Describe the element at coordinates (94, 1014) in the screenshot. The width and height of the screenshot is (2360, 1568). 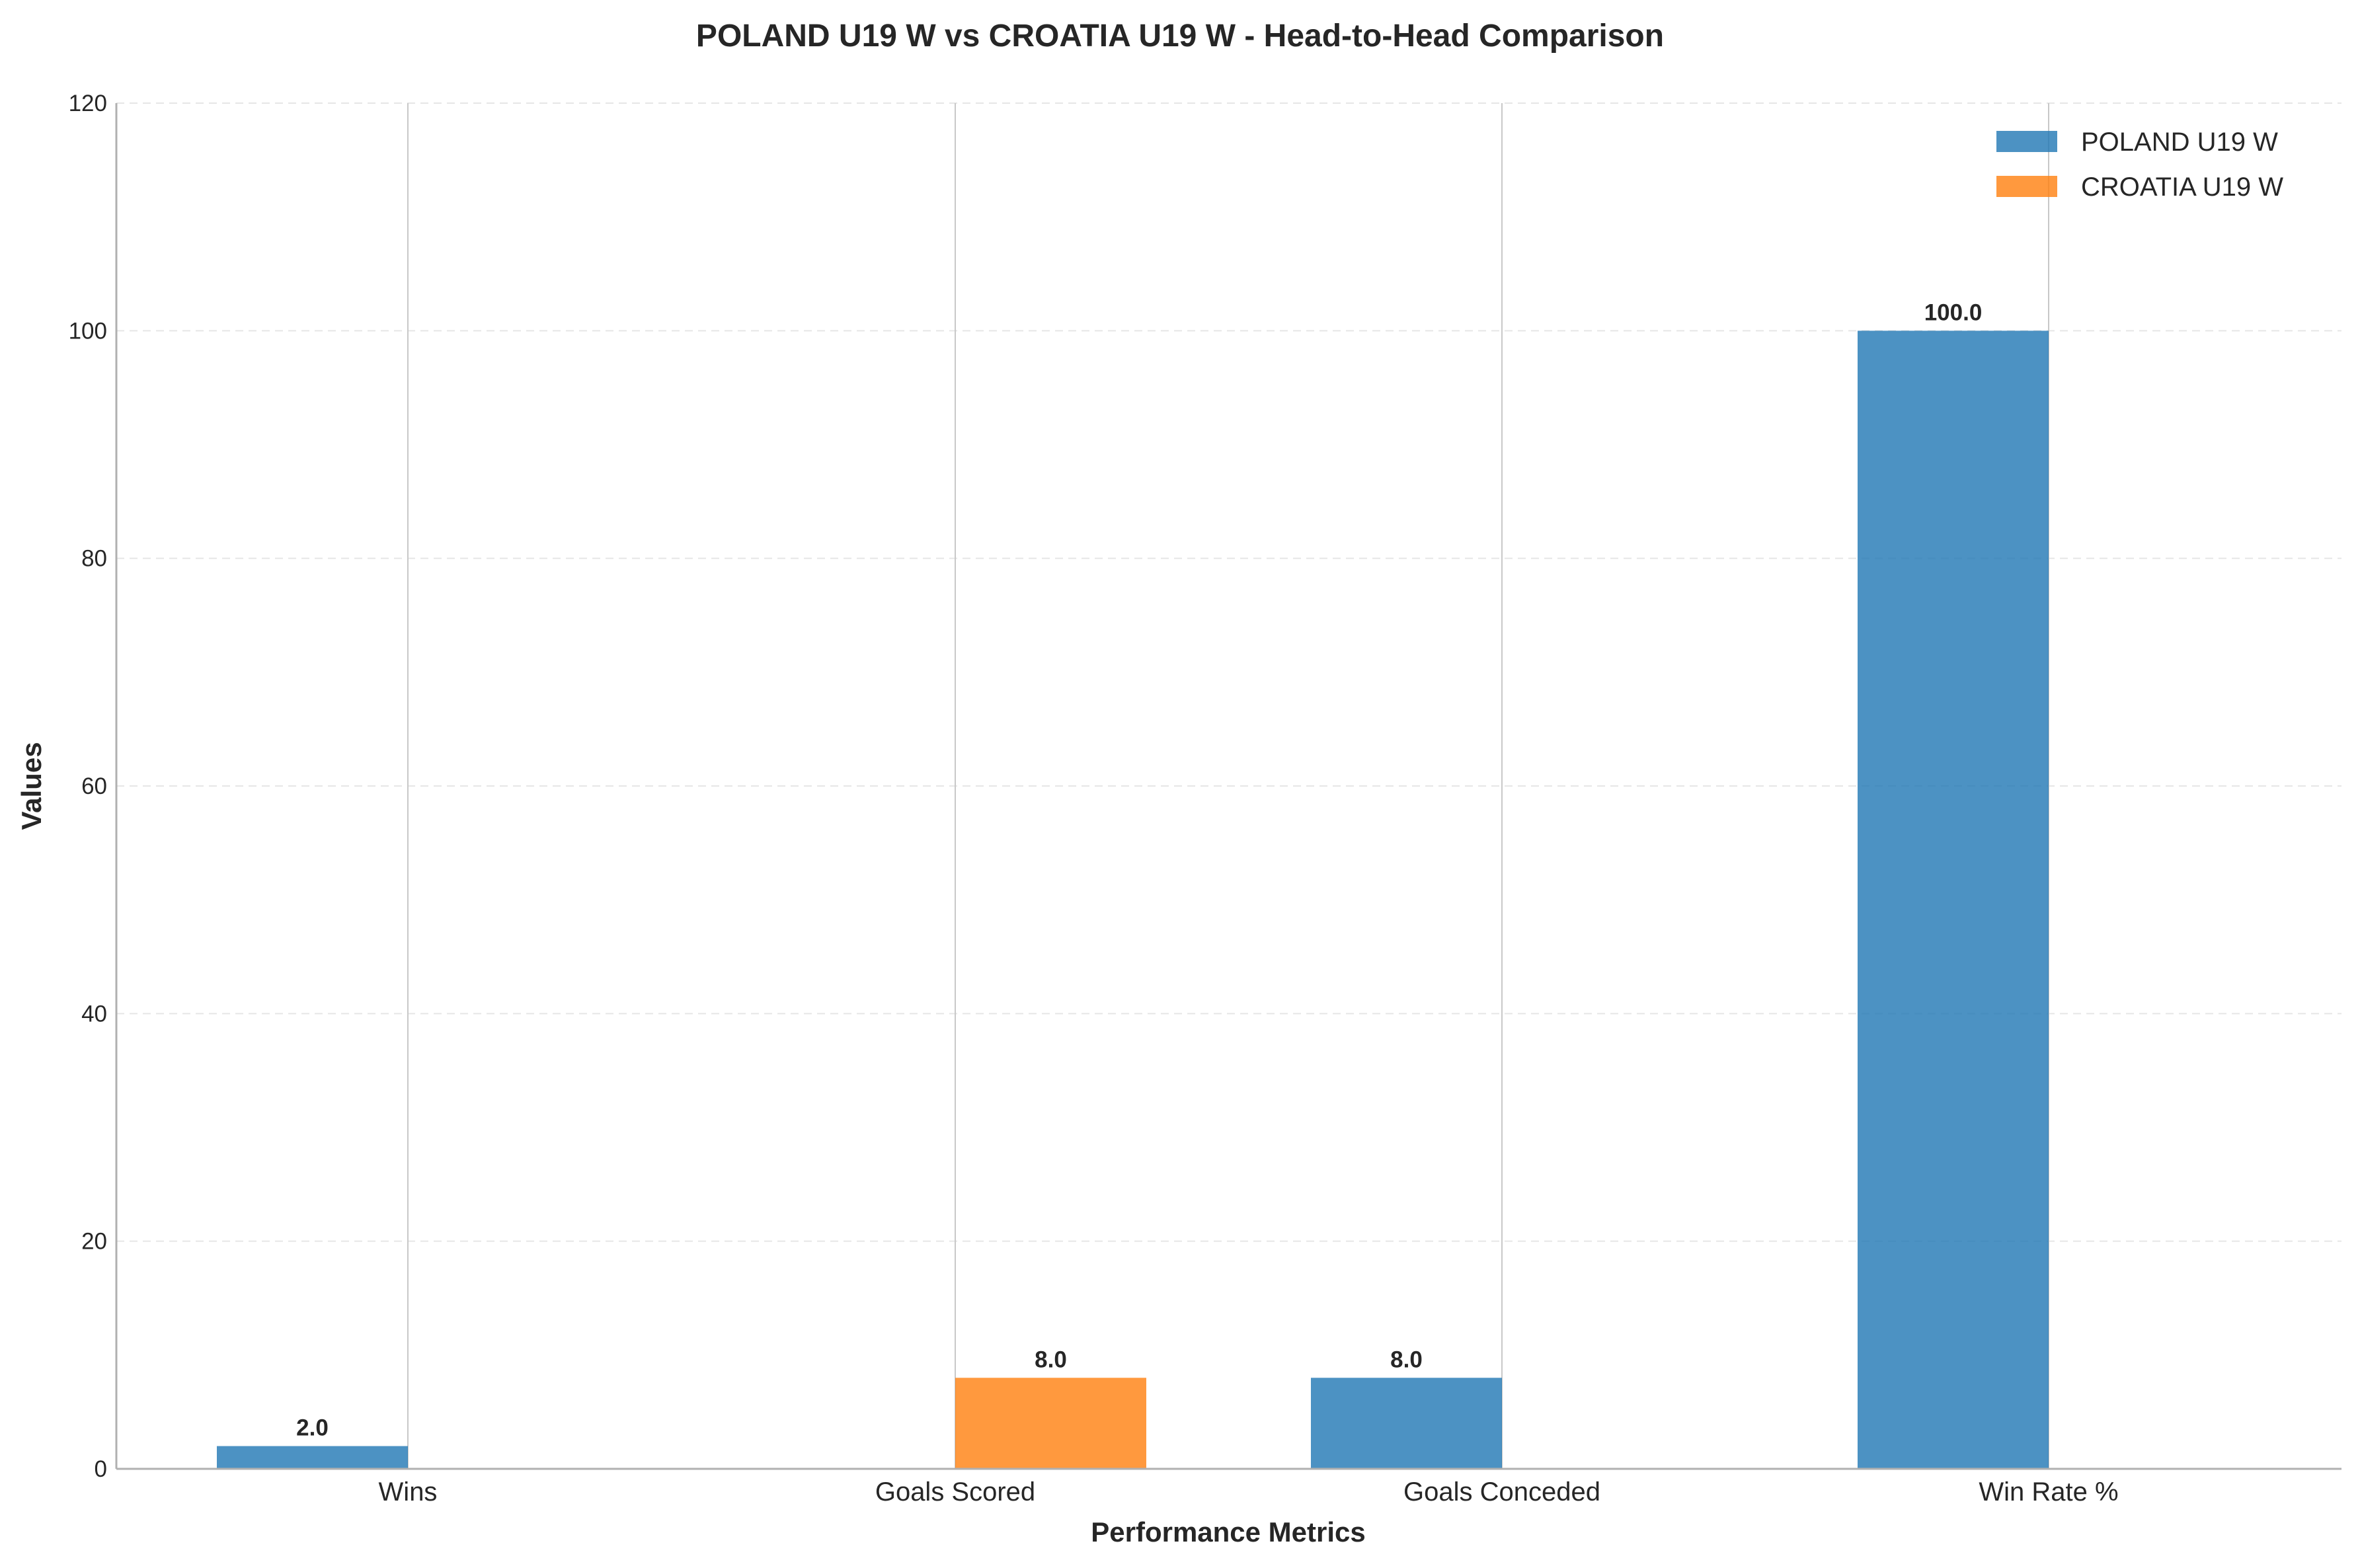
I see `y-tick-label: 40` at that location.